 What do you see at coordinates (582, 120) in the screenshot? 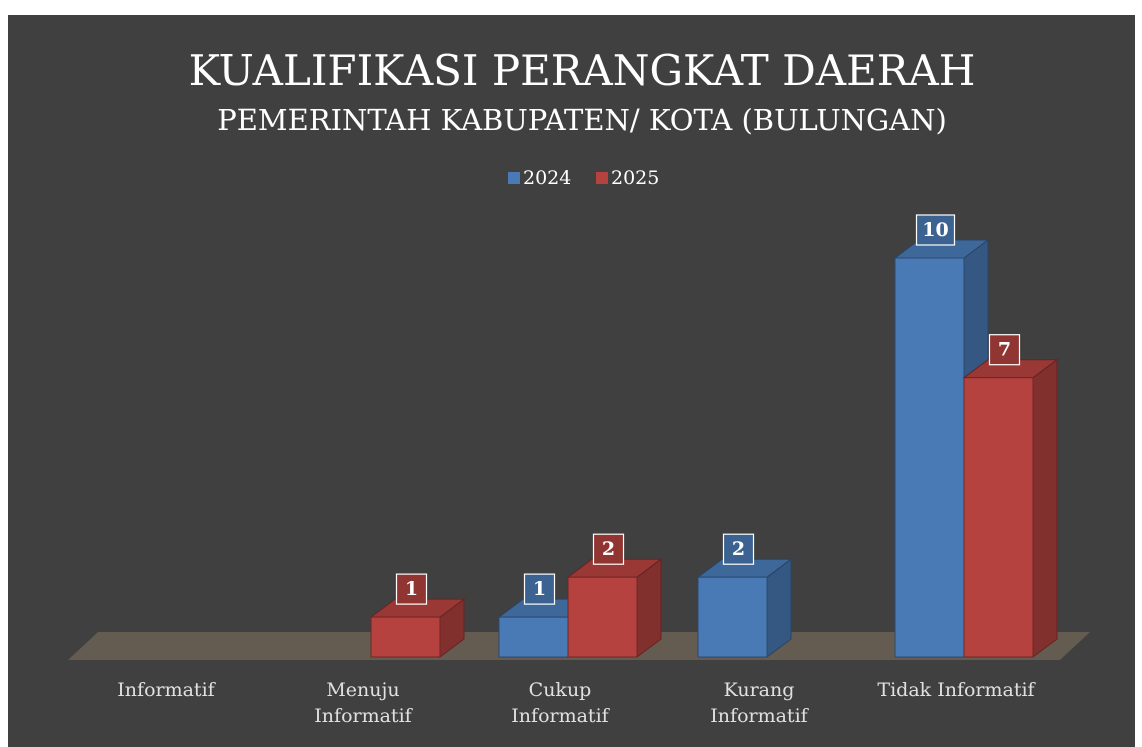
I see `chart-subtitle: PEMERINTAH KABUPATEN/ KOTA (BULUNGAN)` at bounding box center [582, 120].